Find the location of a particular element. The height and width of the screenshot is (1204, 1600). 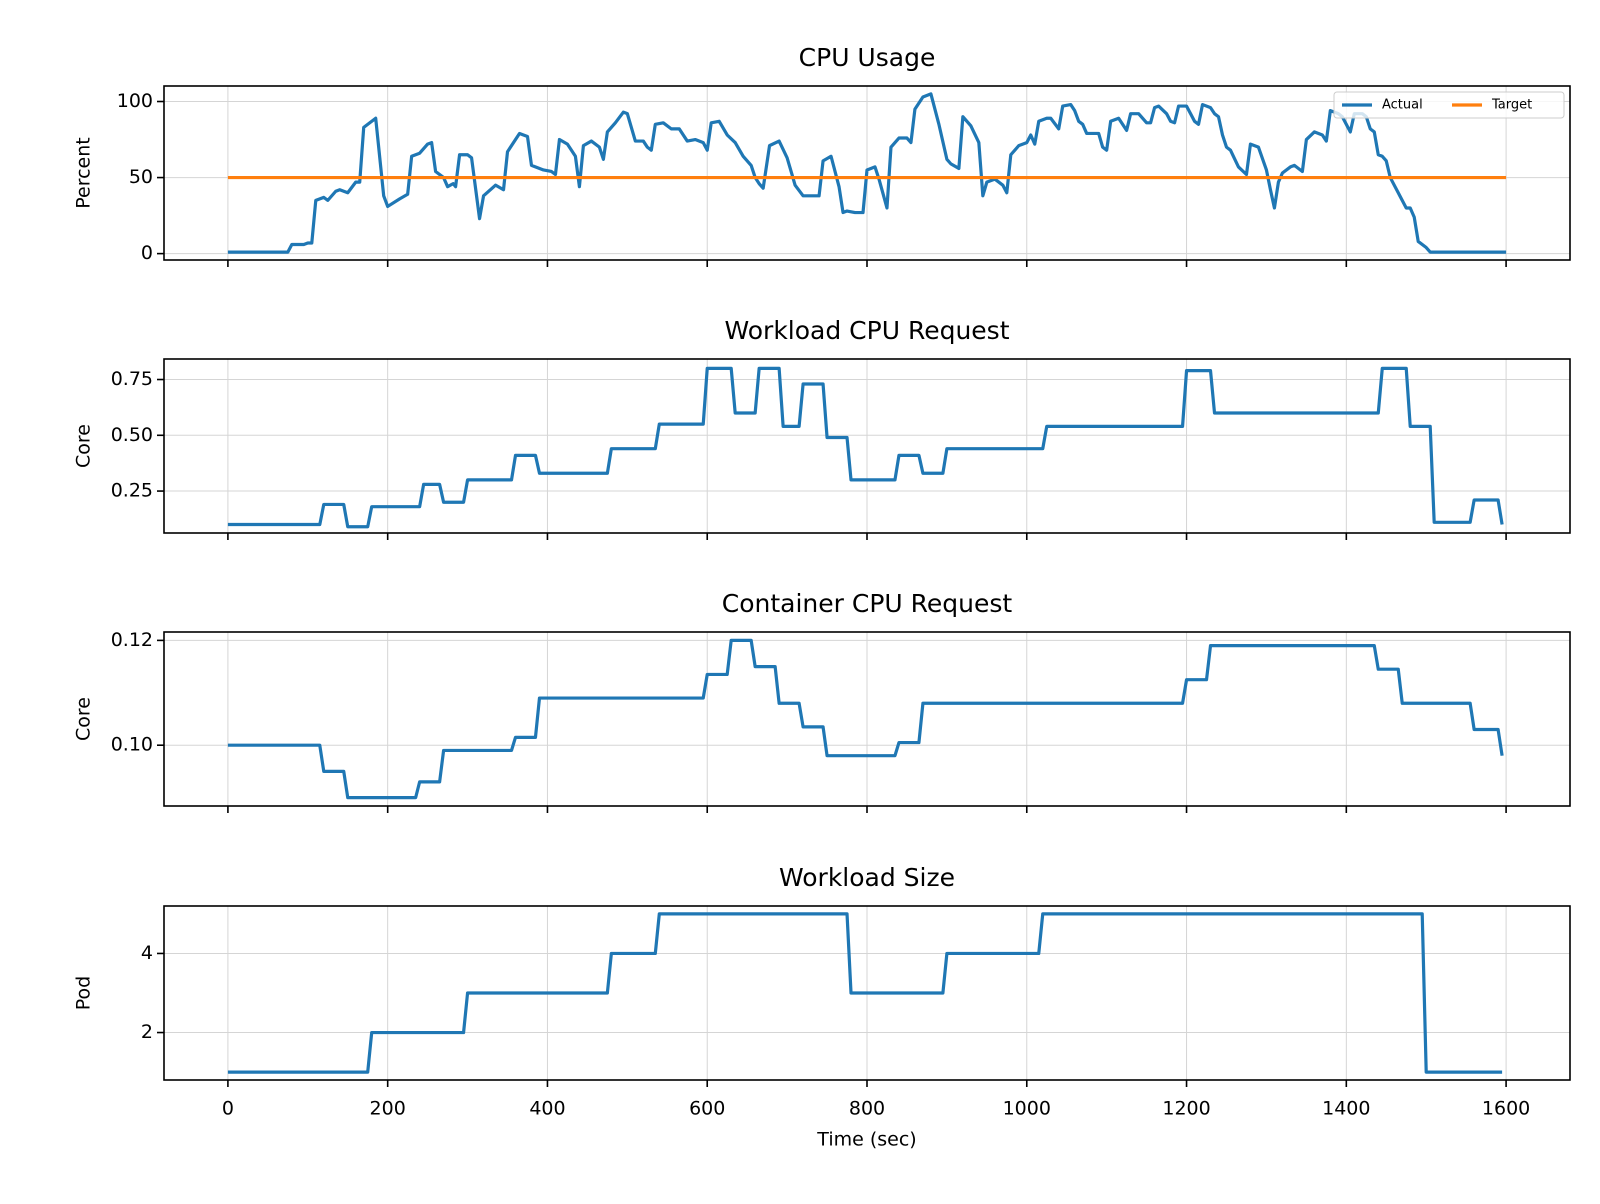

y-tick-label: 0 is located at coordinates (147, 253).